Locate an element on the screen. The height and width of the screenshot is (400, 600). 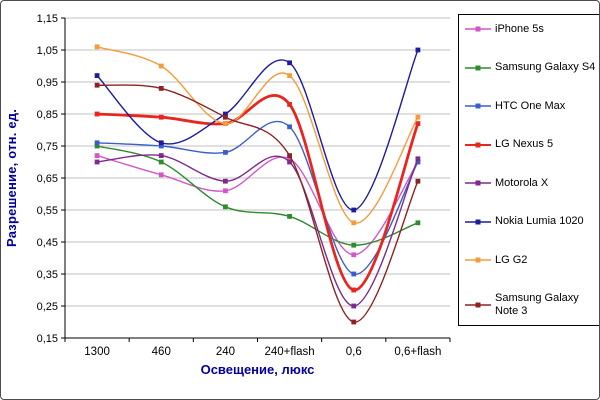
legend-label: Samsung Galaxy S4 is located at coordinates (545, 67).